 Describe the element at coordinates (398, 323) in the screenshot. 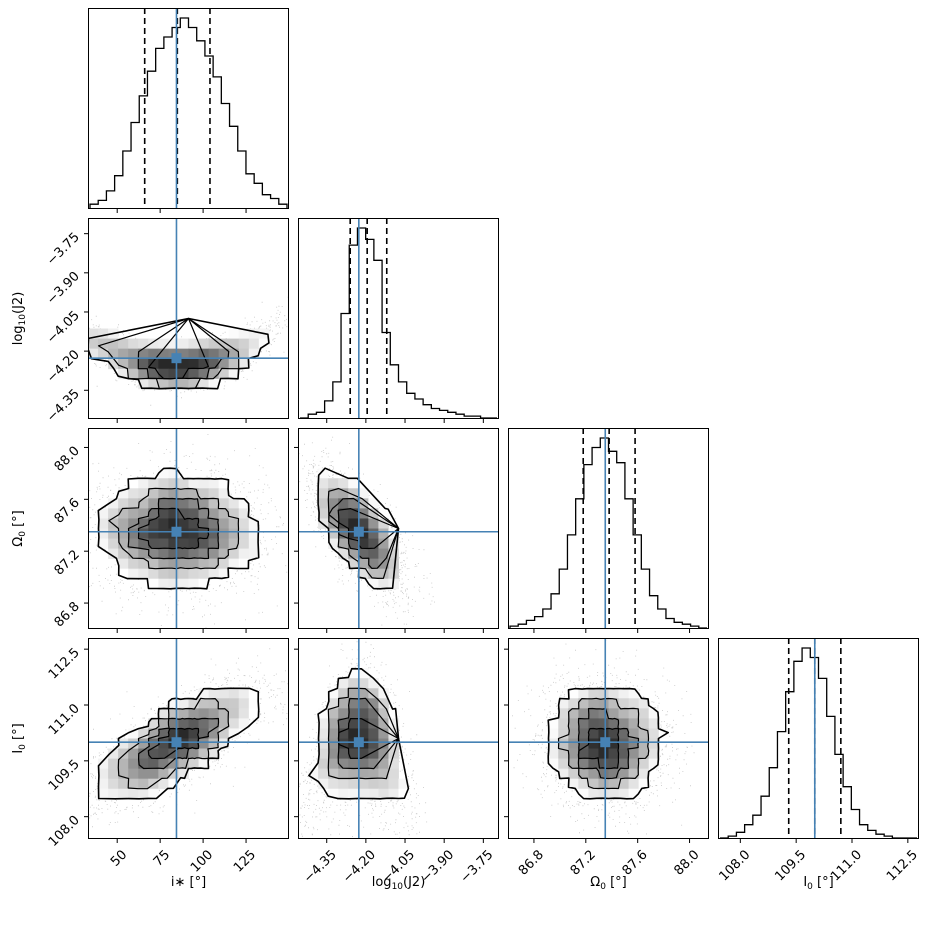

I see `hist-steps-logJ2` at that location.